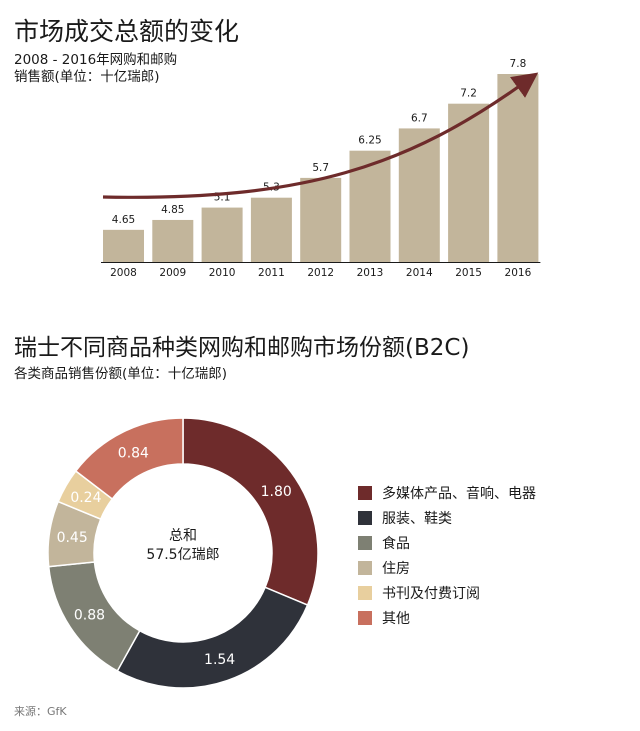  What do you see at coordinates (183, 536) in the screenshot?
I see `donut-center-label: 总和` at bounding box center [183, 536].